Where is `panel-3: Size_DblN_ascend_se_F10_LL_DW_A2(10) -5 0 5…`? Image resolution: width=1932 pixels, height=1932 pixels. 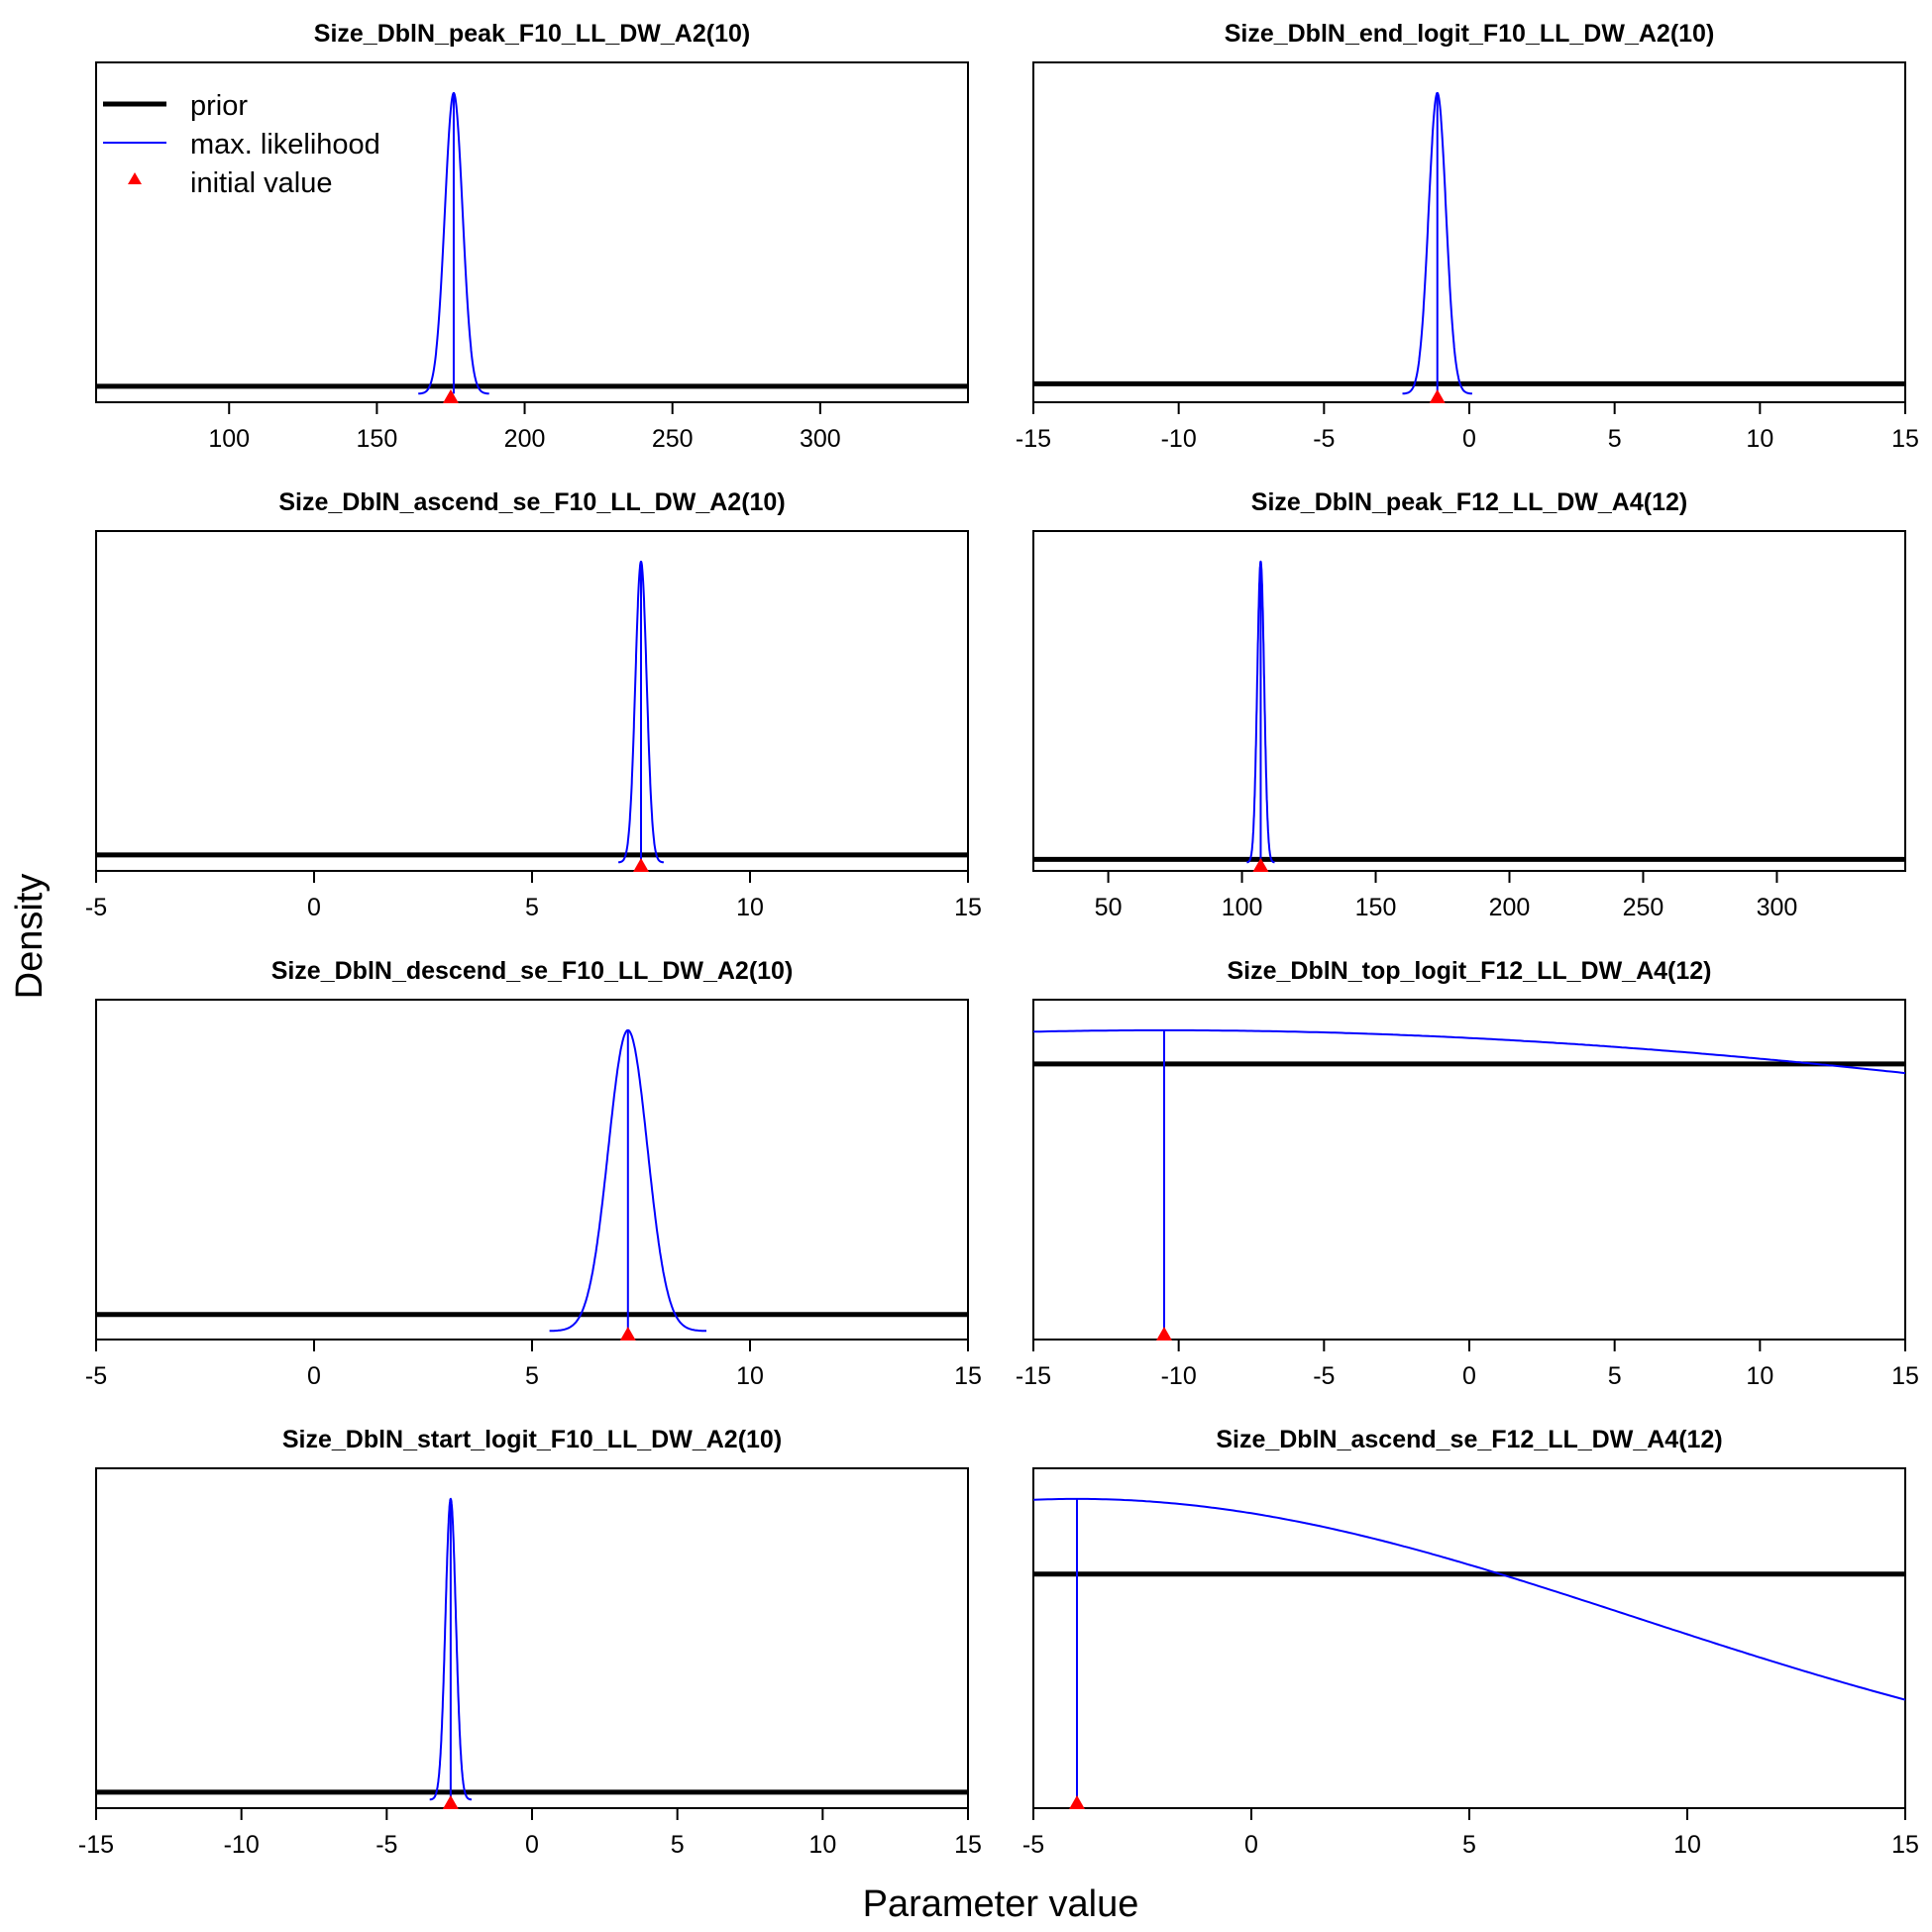
panel-3: Size_DblN_ascend_se_F10_LL_DW_A2(10) -5 0 5… is located at coordinates (533, 705).